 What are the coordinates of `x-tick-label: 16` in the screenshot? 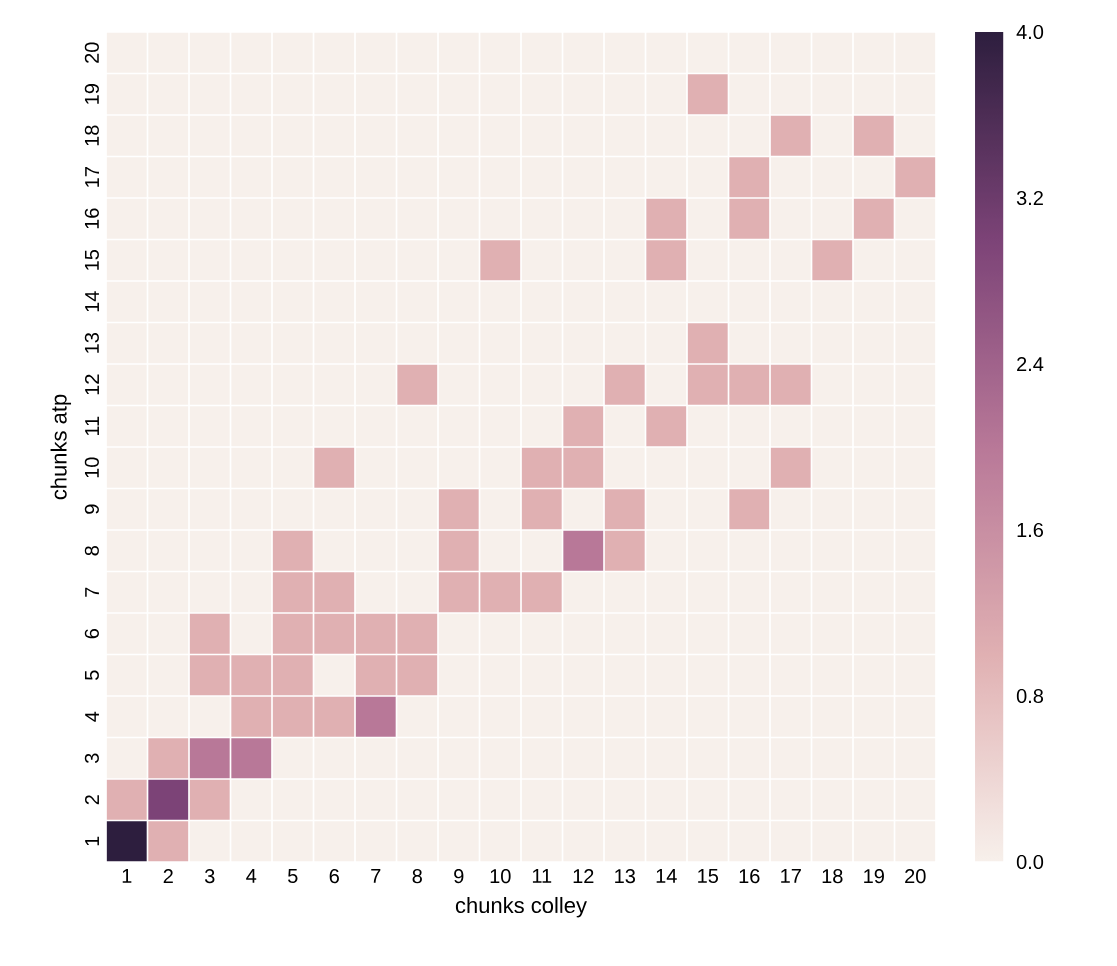 It's located at (749, 876).